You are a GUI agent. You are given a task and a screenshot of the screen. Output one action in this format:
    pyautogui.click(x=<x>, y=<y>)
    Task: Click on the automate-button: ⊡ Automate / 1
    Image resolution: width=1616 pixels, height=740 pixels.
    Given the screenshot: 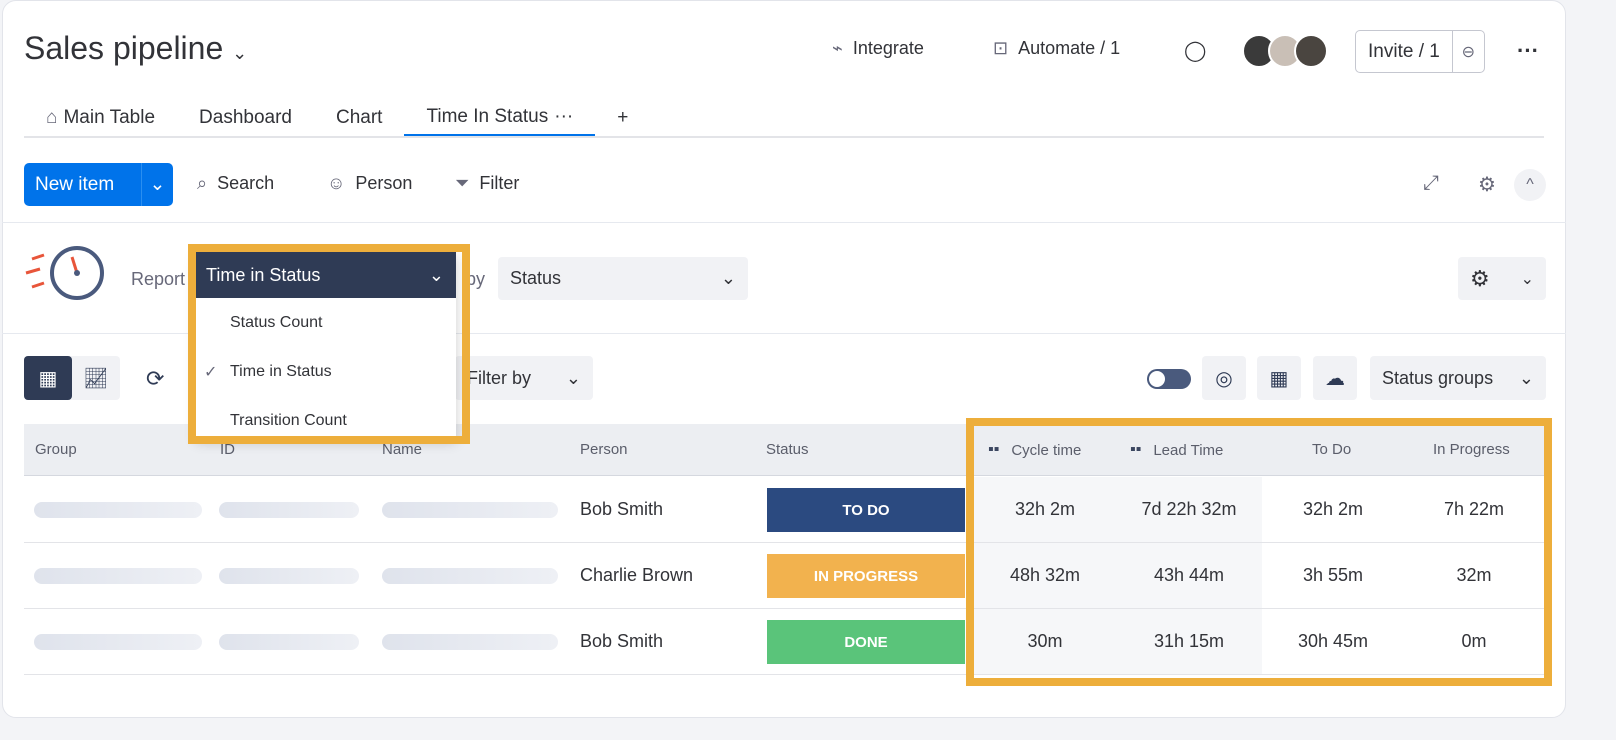 What is the action you would take?
    pyautogui.click(x=1056, y=48)
    